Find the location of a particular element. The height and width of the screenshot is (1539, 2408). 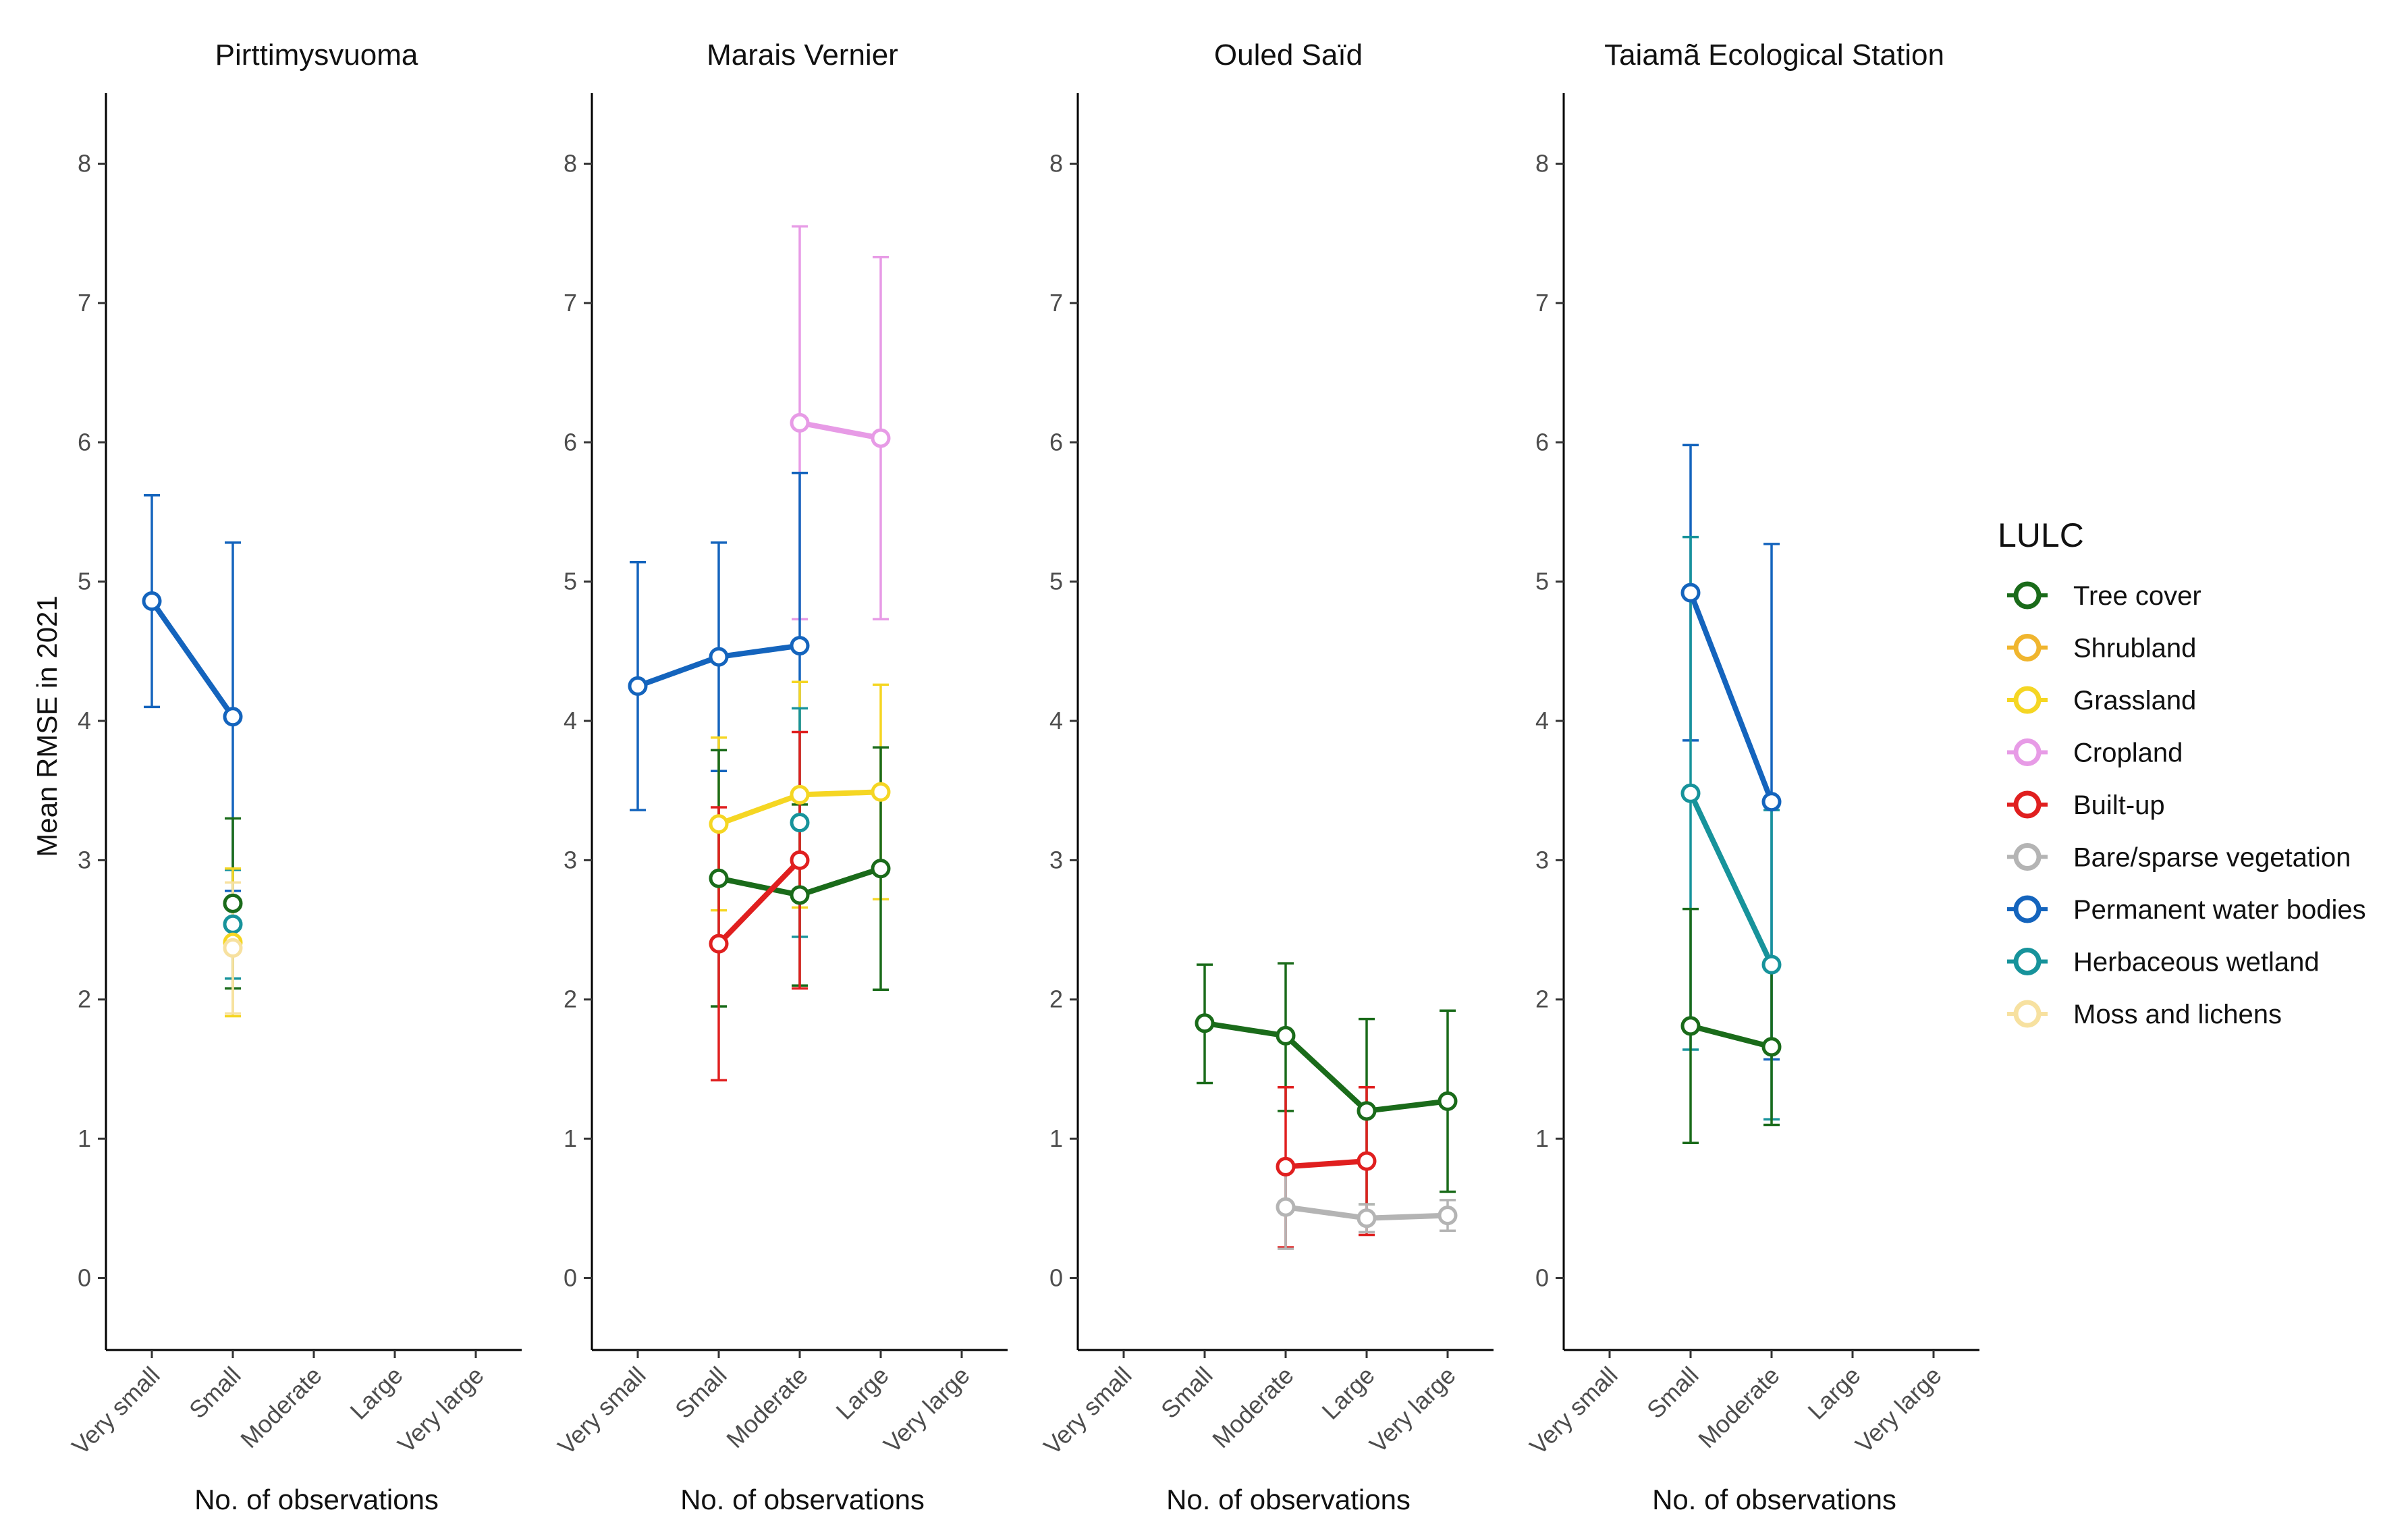

panel-title: Ouled Saïd is located at coordinates (1288, 55).